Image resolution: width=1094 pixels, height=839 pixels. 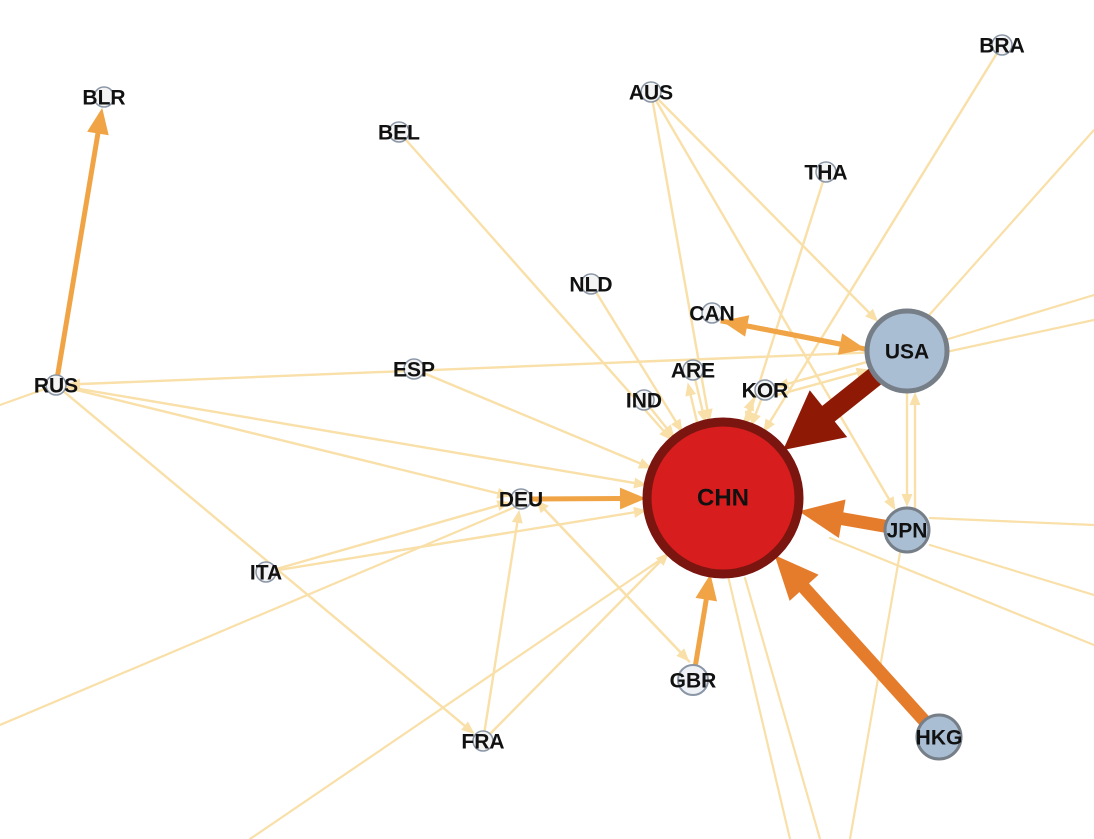 I want to click on node-tha: THA, so click(x=826, y=173).